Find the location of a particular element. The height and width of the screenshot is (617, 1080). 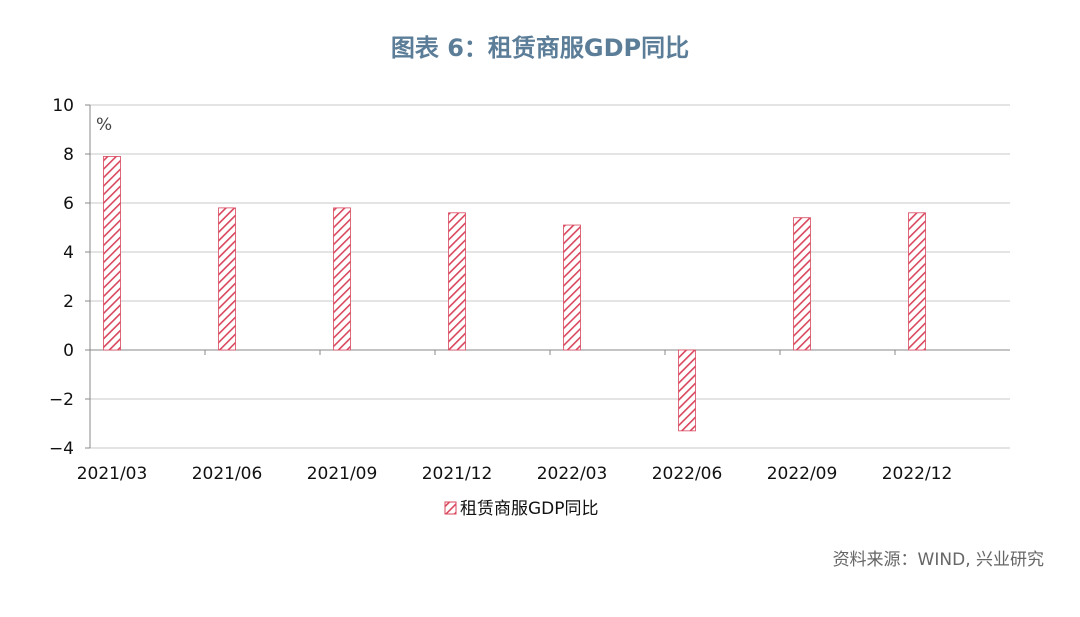

y-tick-label: 6 is located at coordinates (68, 204).